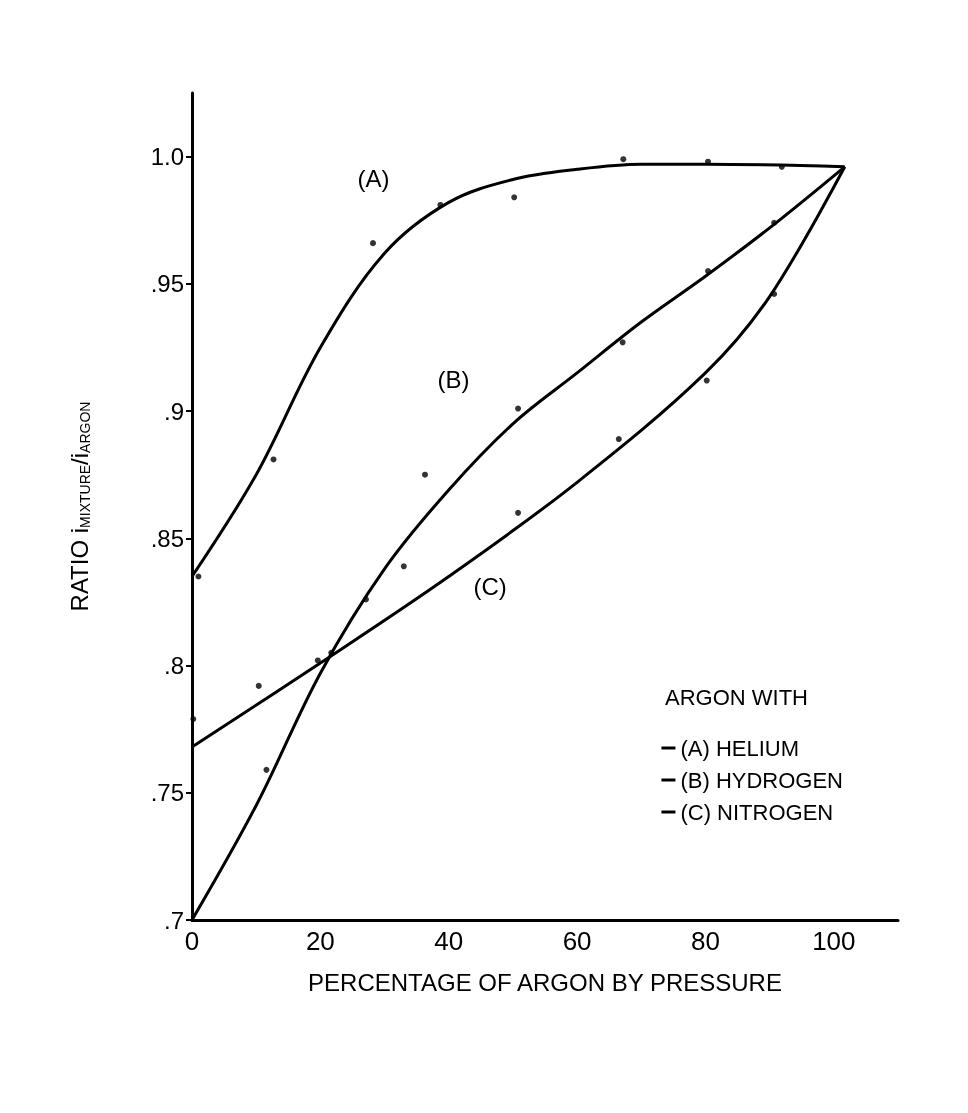 This screenshot has width=968, height=1113. I want to click on y-tick-label: .75, so click(167, 793).